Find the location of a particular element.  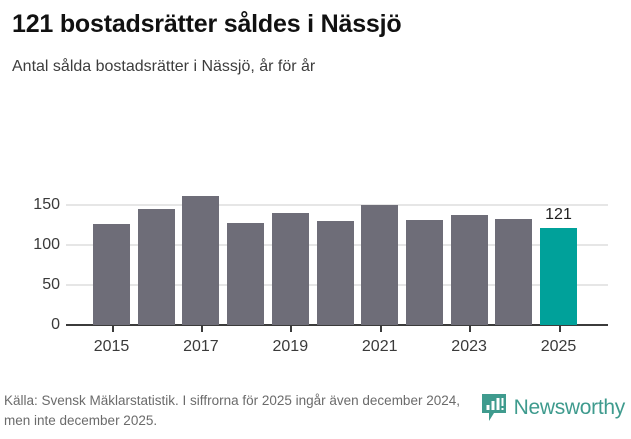

newsworthy-logo: Newsworthy is located at coordinates (553, 407).